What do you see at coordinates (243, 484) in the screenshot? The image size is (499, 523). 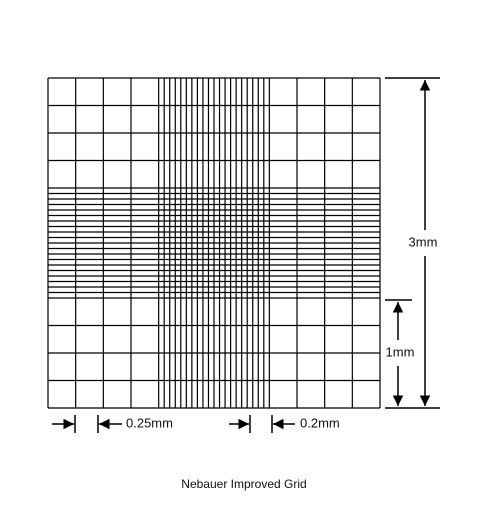 I see `caption: Nebauer Improved Grid` at bounding box center [243, 484].